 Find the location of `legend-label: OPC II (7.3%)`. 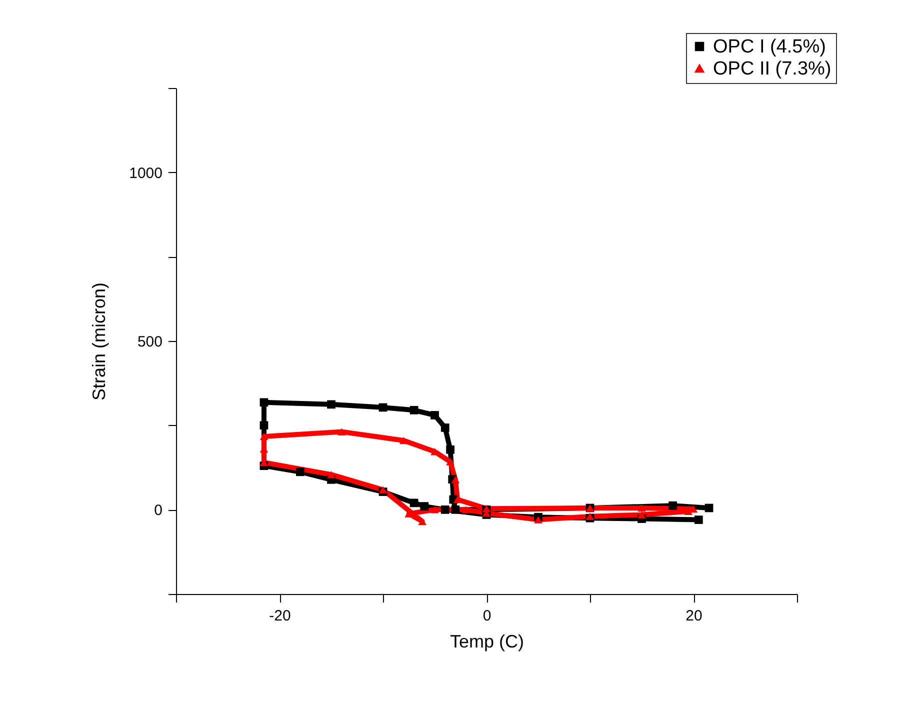

legend-label: OPC II (7.3%) is located at coordinates (772, 69).